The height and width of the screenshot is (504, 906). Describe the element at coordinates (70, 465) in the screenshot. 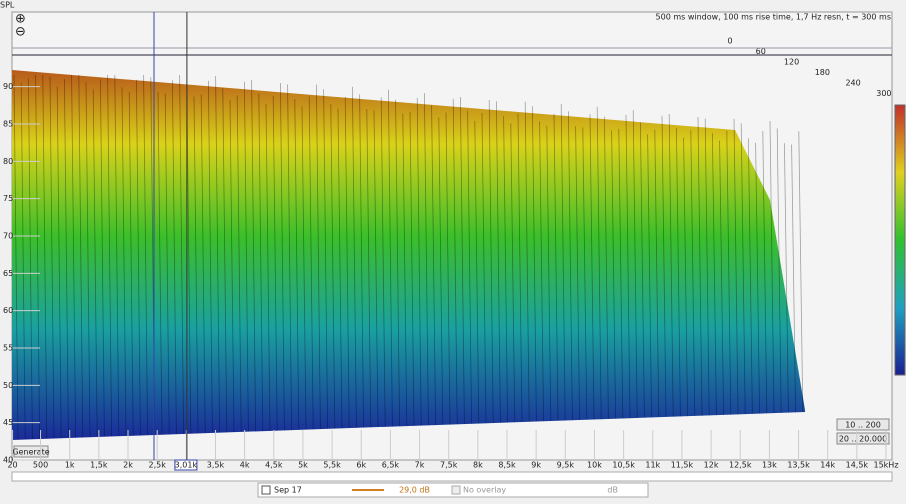

I see `x-tick-label: 1k` at that location.